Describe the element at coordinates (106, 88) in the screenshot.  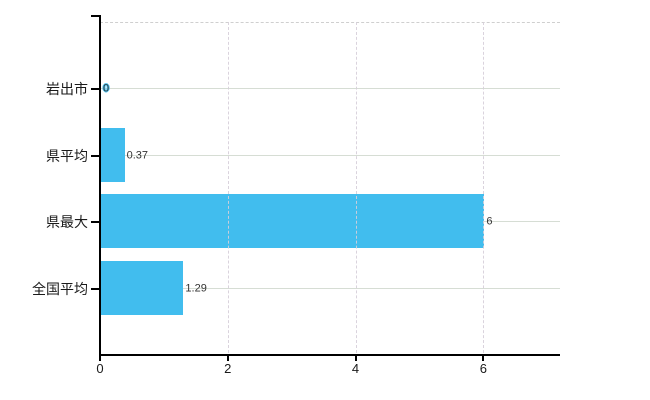
I see `value-label-岩出市: 0` at that location.